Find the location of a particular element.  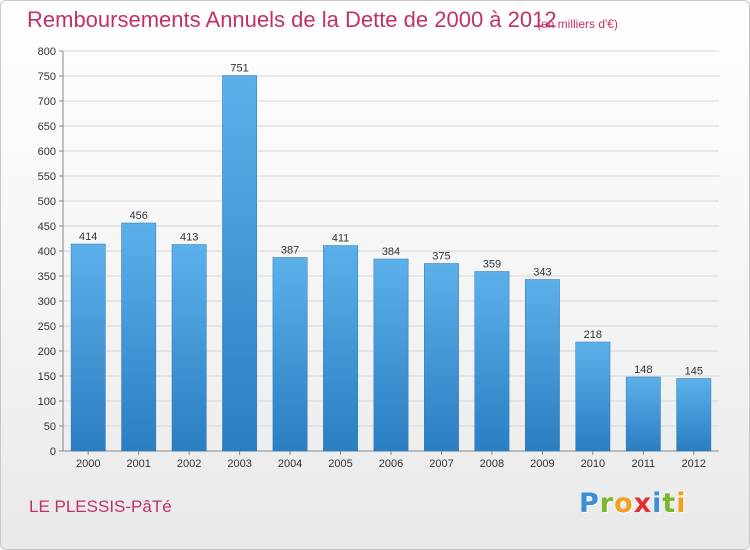

bar-value-label: 359 is located at coordinates (492, 265).